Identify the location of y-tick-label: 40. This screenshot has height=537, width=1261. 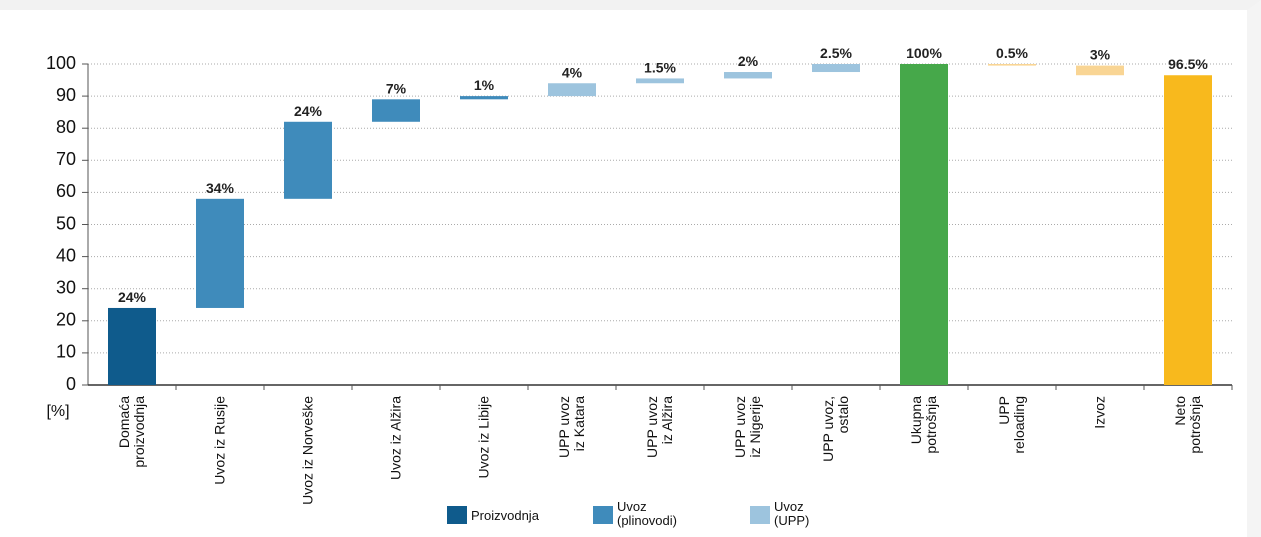
(66, 255).